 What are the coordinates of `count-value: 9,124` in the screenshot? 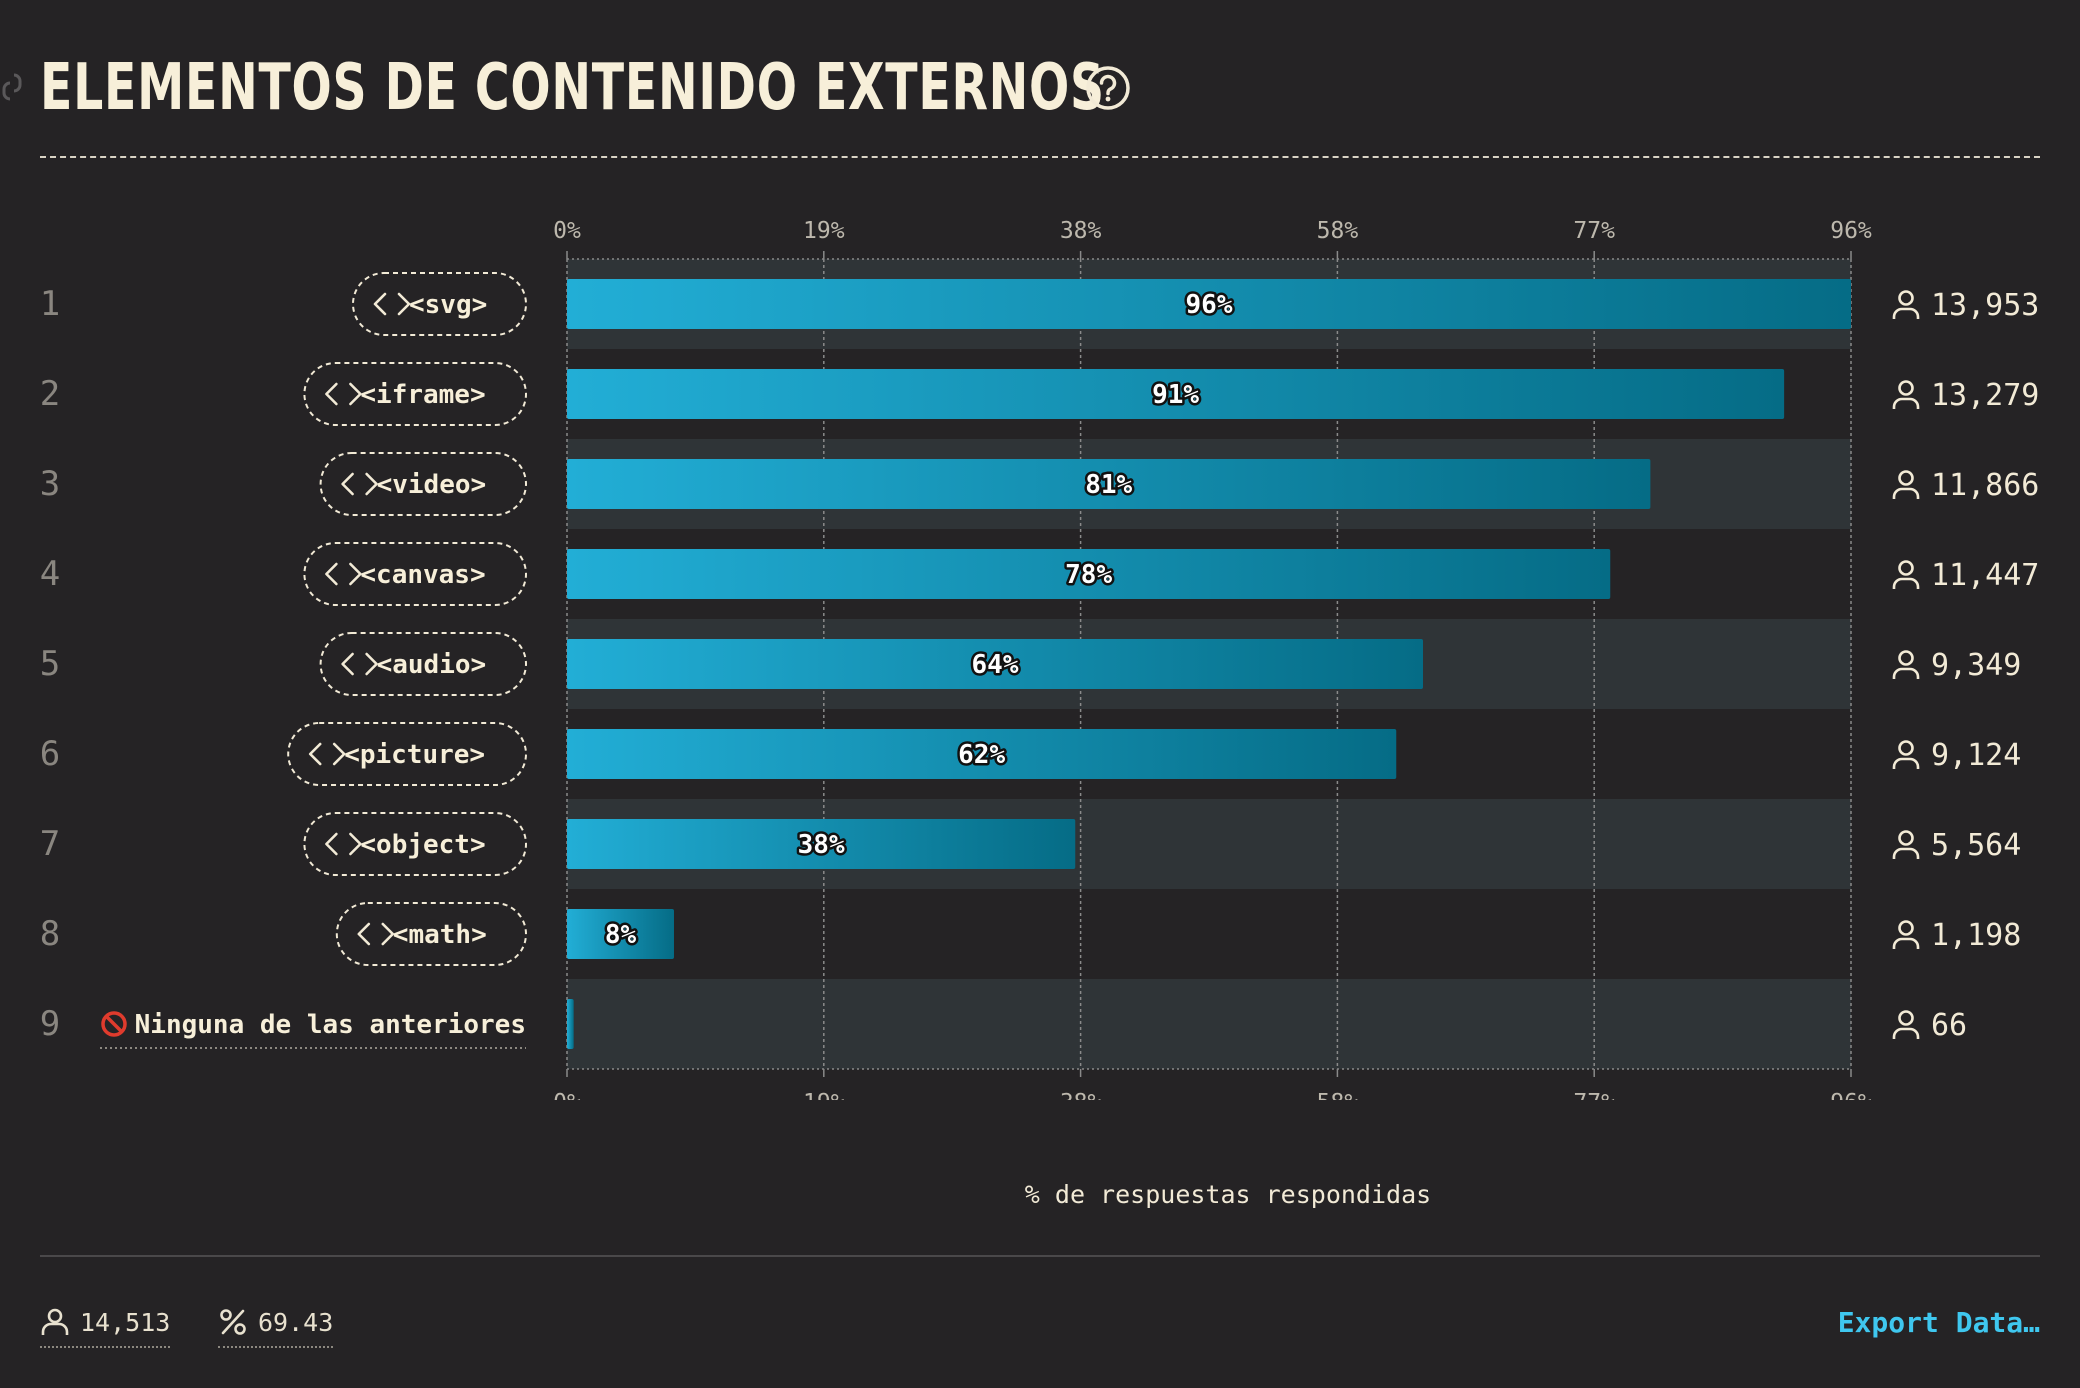 It's located at (1976, 755).